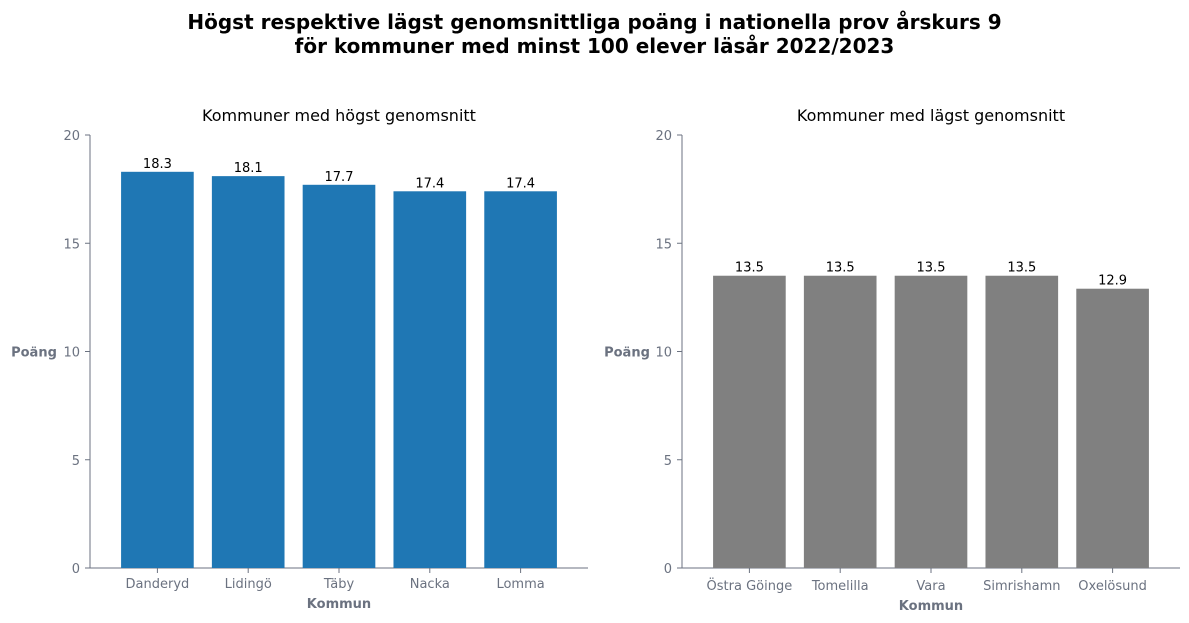  What do you see at coordinates (339, 115) in the screenshot?
I see `panel-title: Kommuner med högst genomsnitt` at bounding box center [339, 115].